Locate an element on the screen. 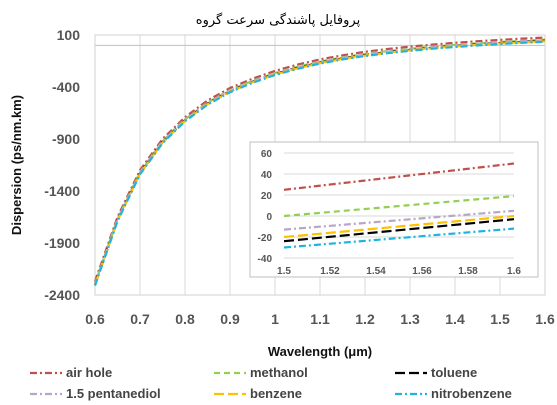 This screenshot has width=557, height=405. inset-y-axis-ticks: 60 40 20 0 -20 -40 is located at coordinates (265, 207).